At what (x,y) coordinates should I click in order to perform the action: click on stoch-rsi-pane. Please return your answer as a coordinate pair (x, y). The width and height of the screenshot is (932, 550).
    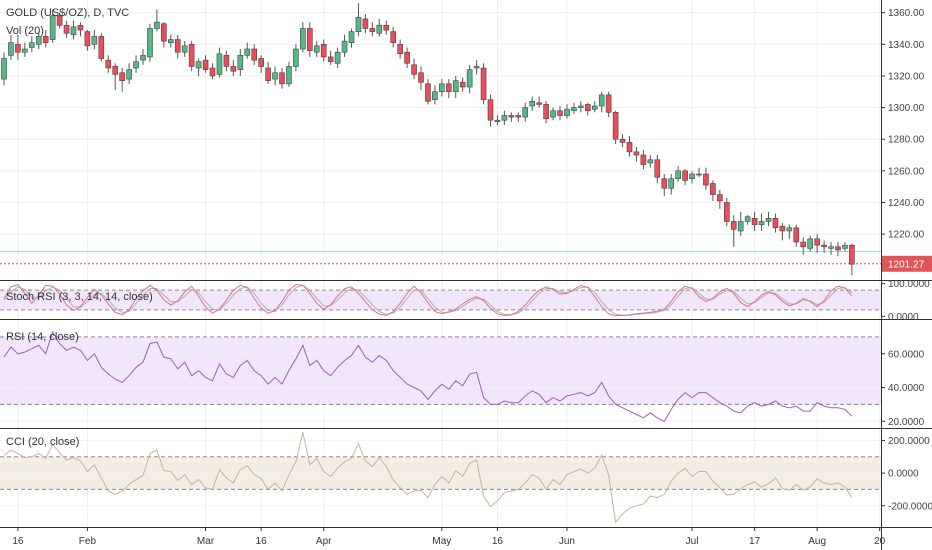
    Looking at the image, I should click on (428, 300).